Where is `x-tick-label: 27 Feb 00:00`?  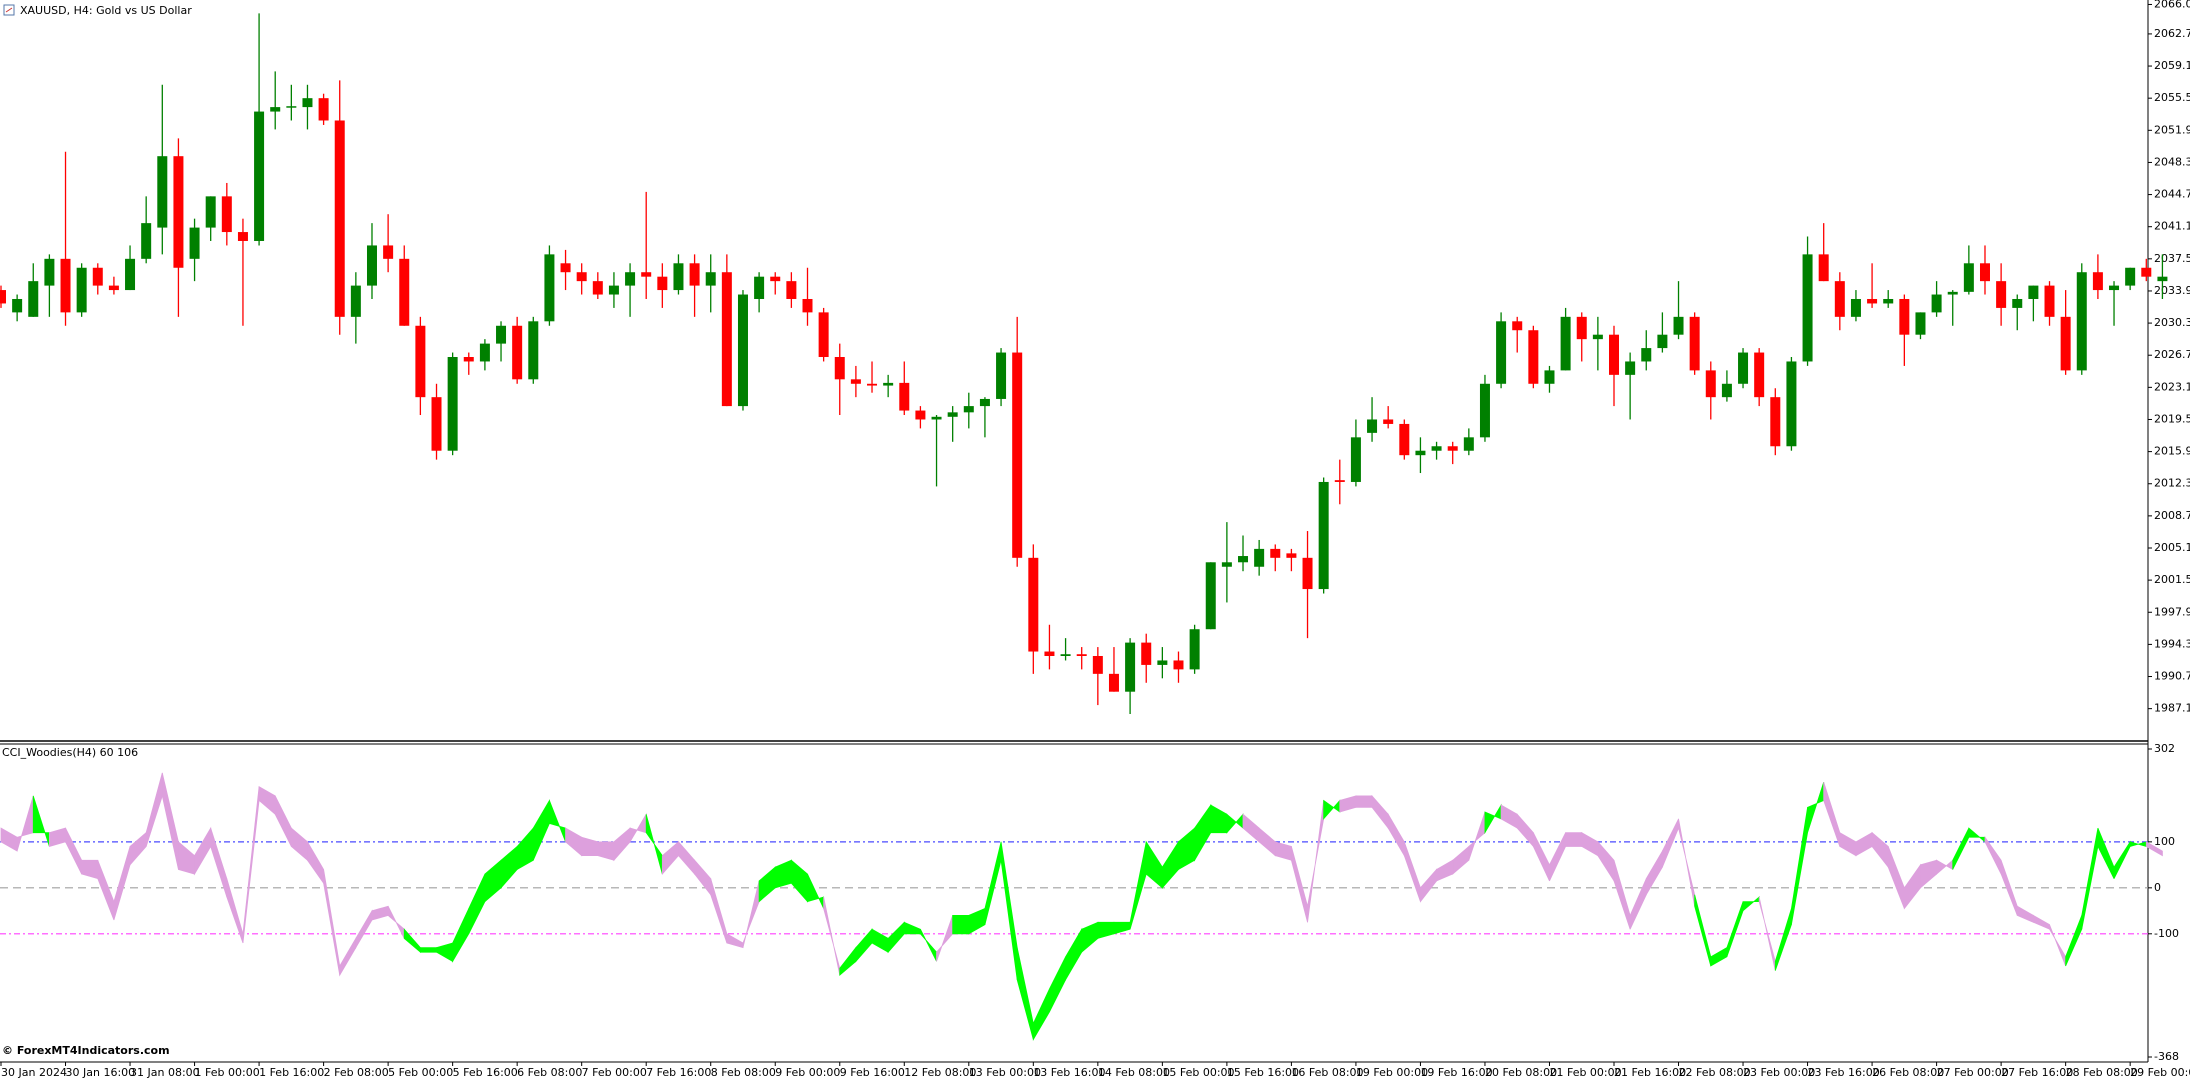 x-tick-label: 27 Feb 00:00 is located at coordinates (1973, 1072).